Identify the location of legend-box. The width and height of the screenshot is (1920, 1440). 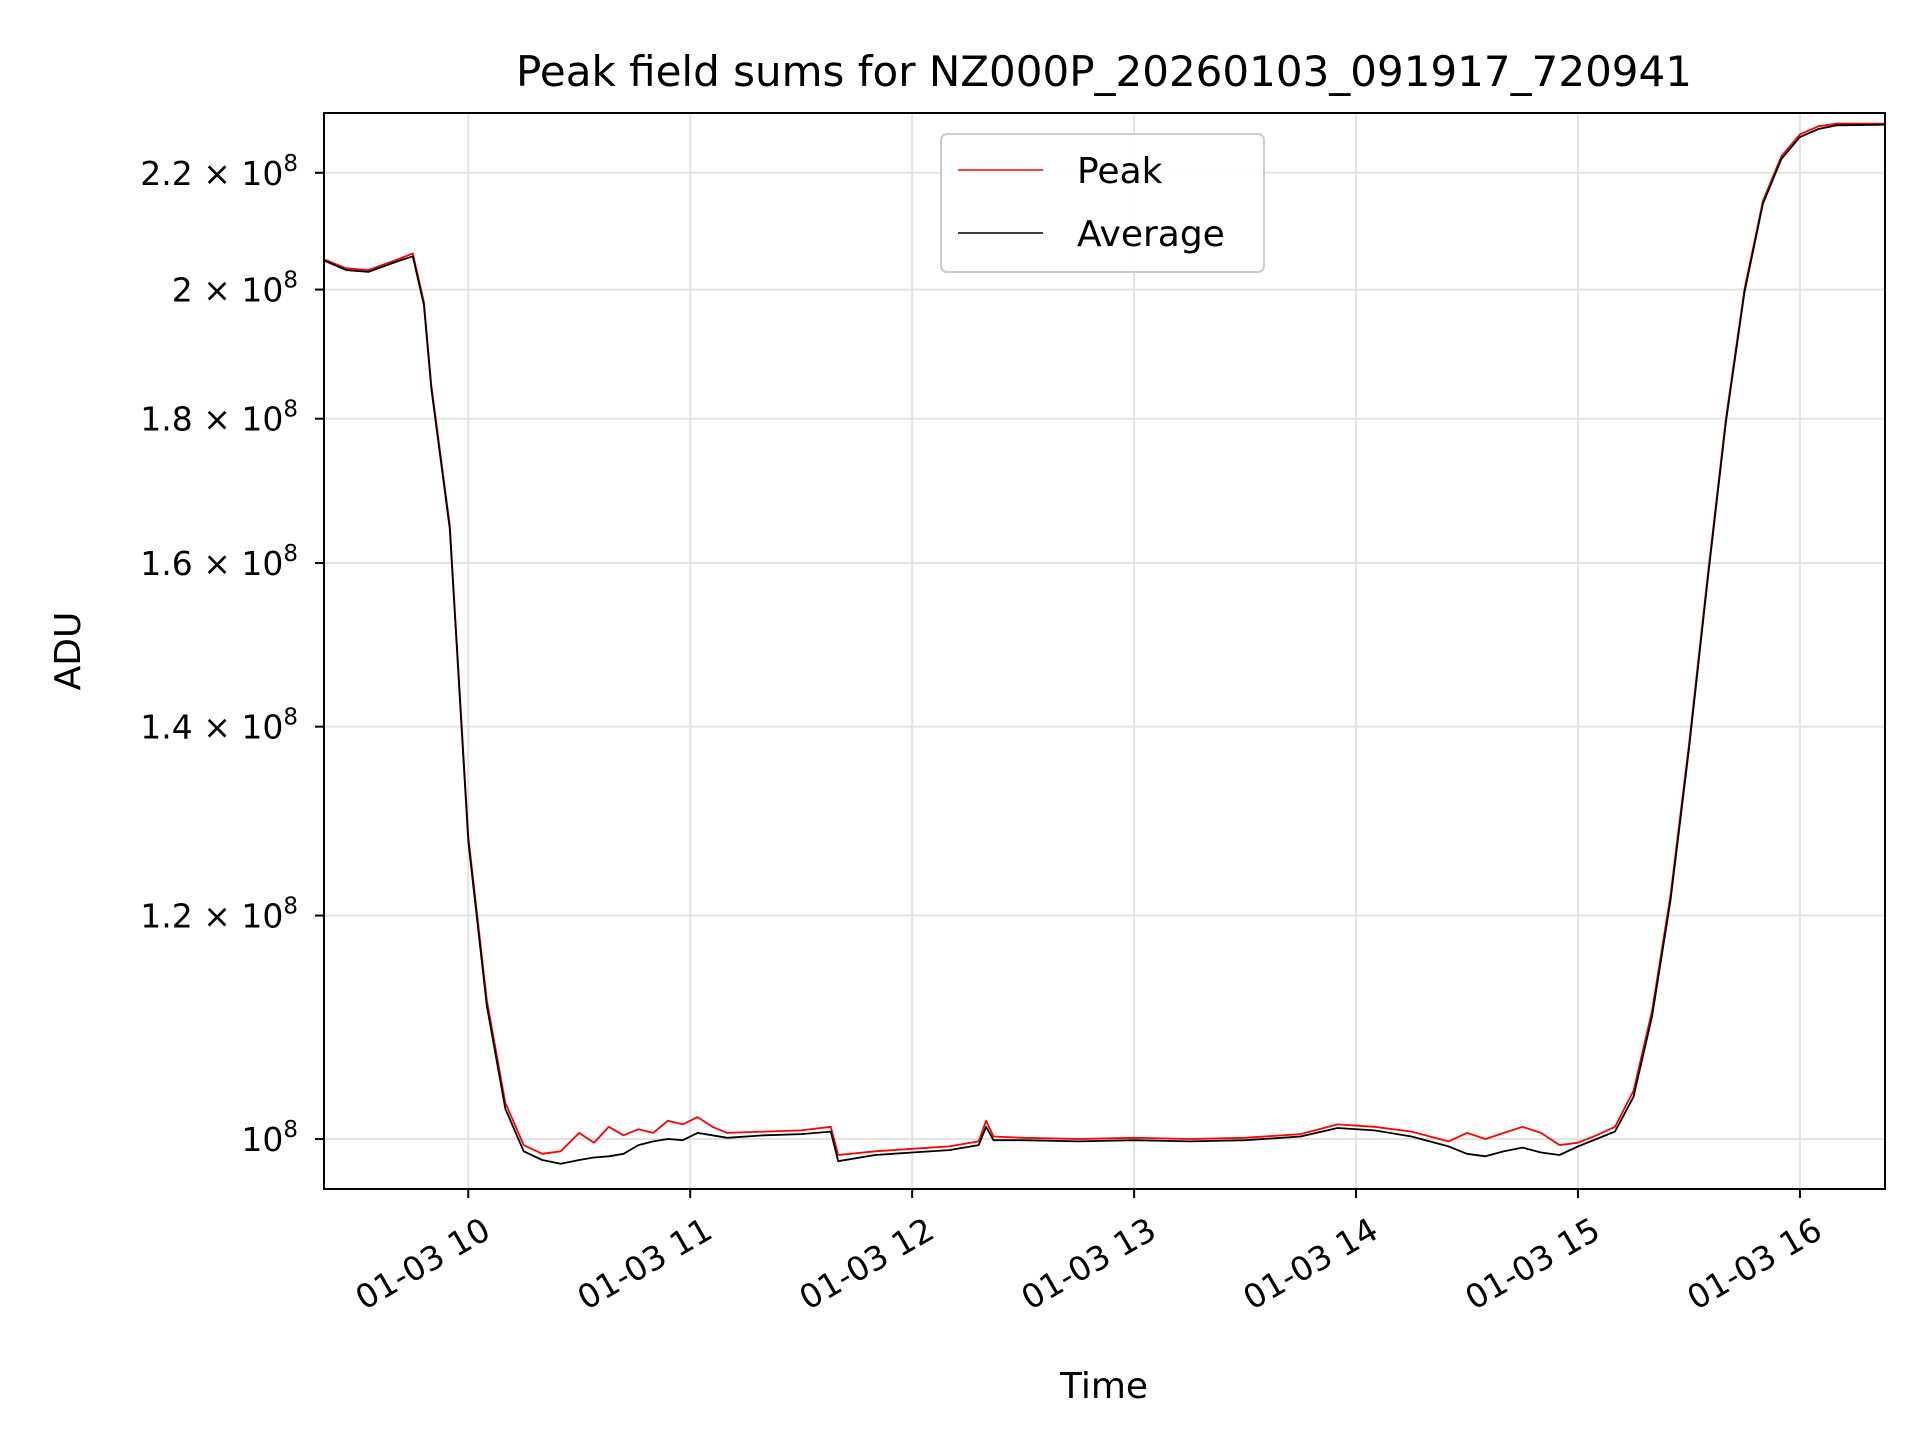
(1102, 203).